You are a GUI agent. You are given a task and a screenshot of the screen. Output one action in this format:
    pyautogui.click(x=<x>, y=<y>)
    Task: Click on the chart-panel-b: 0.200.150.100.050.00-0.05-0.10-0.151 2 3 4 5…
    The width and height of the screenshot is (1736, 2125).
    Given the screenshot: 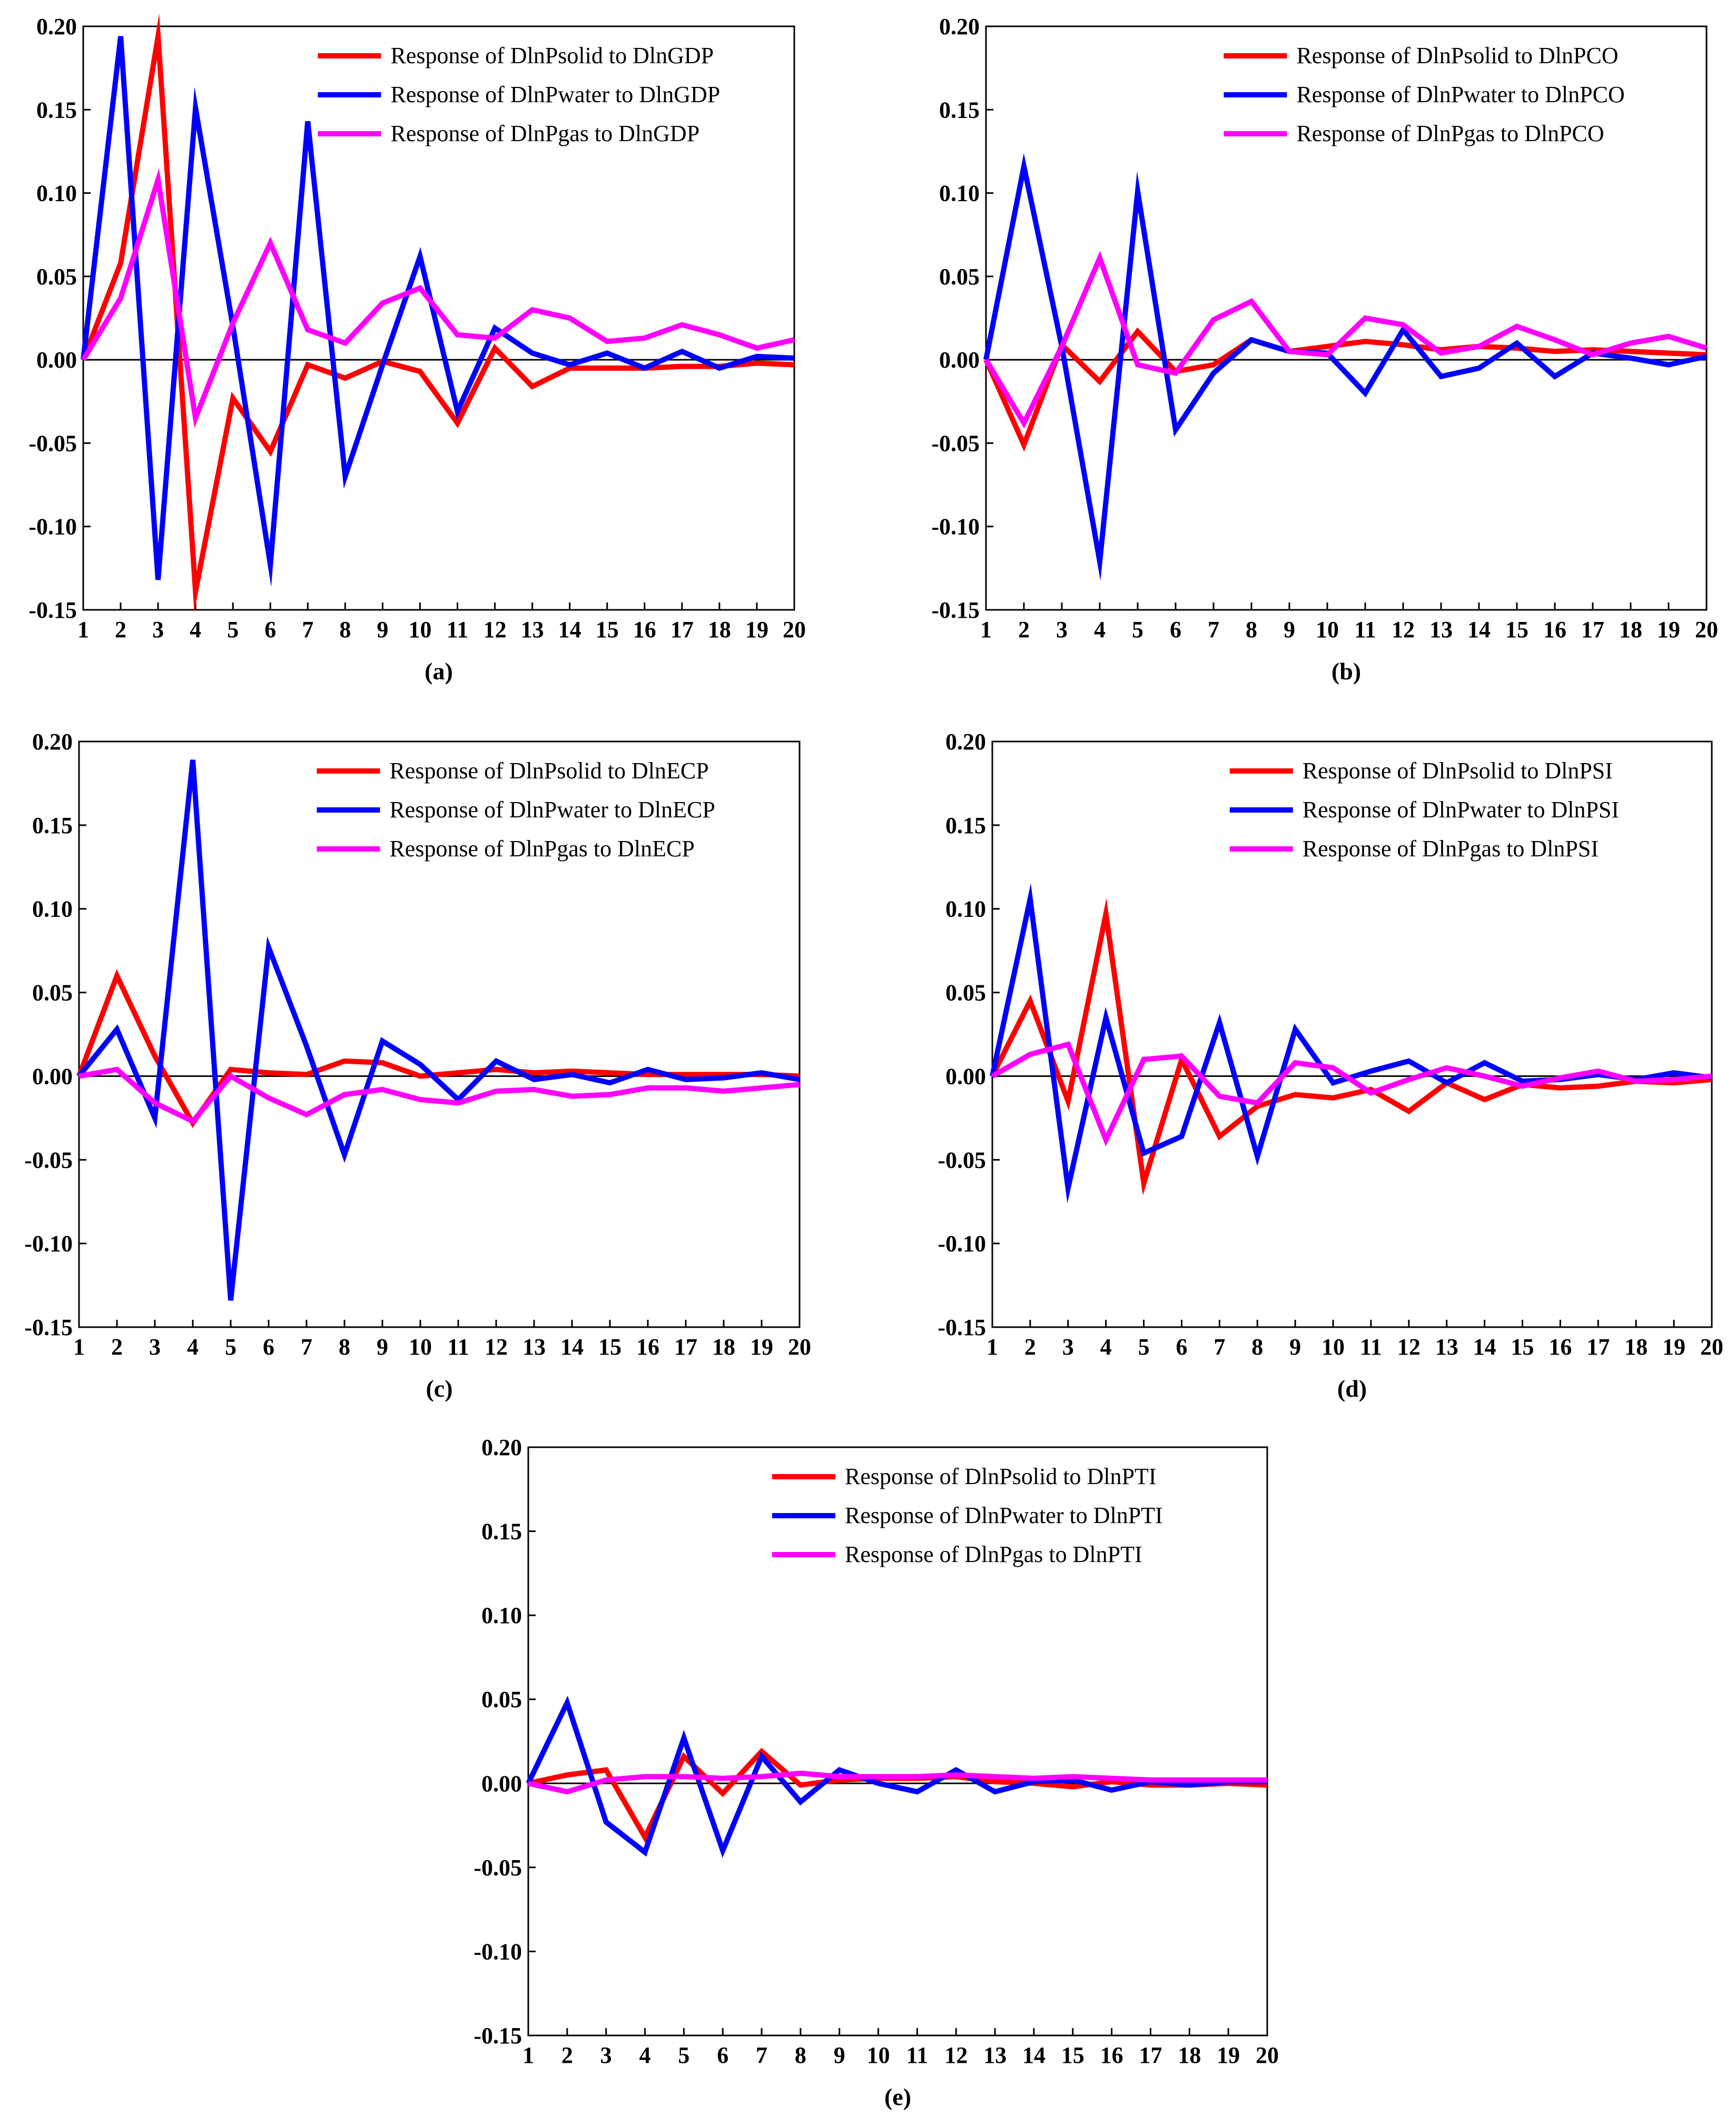 What is the action you would take?
    pyautogui.click(x=1324, y=349)
    